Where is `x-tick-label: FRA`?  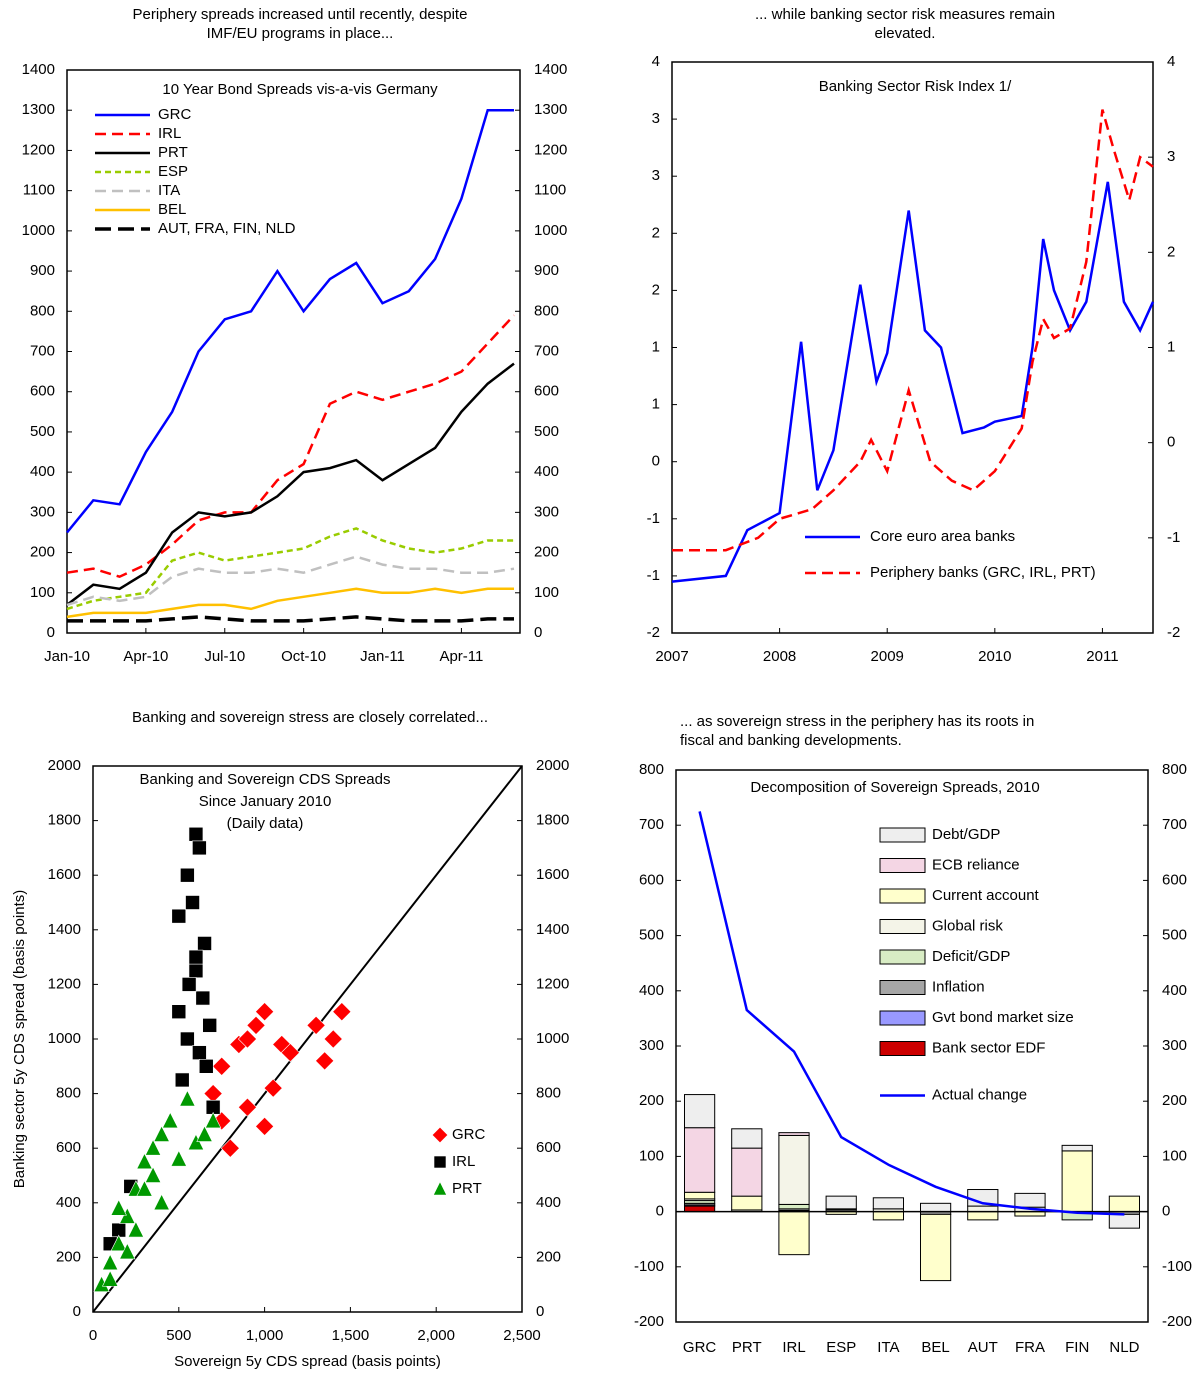 x-tick-label: FRA is located at coordinates (1030, 1347).